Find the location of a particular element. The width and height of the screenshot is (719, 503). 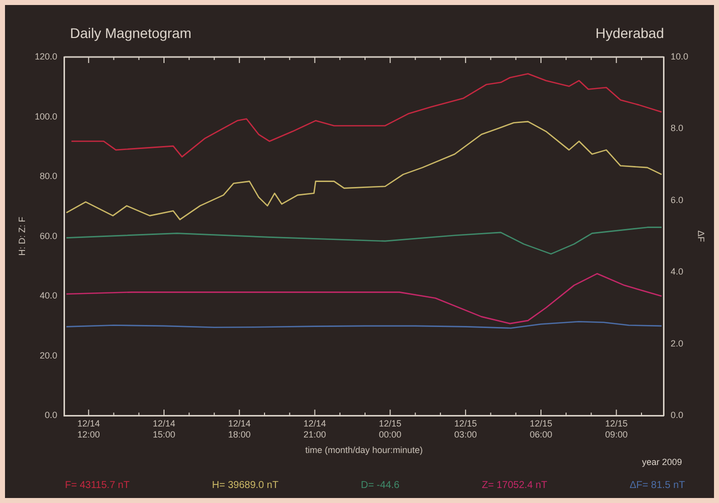

x-tick-label: 12/14 15:00 is located at coordinates (164, 429).